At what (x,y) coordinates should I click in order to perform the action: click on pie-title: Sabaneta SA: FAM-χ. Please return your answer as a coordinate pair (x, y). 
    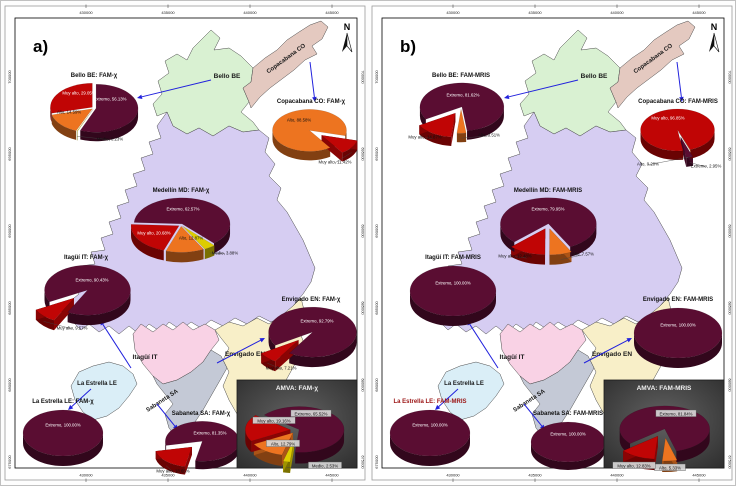
    Looking at the image, I should click on (201, 414).